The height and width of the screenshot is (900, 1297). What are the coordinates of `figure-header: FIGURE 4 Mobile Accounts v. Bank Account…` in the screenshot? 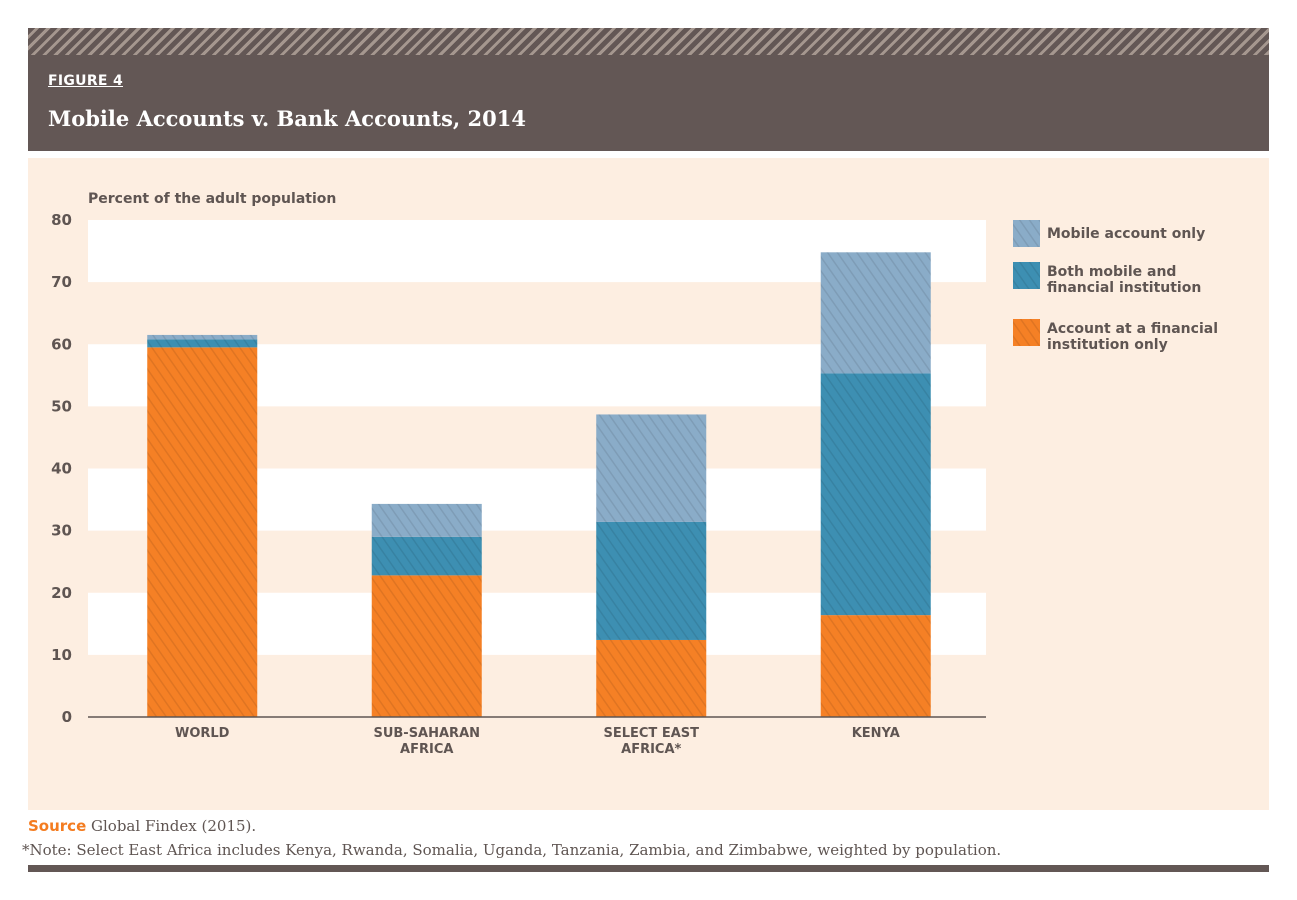 It's located at (648, 89).